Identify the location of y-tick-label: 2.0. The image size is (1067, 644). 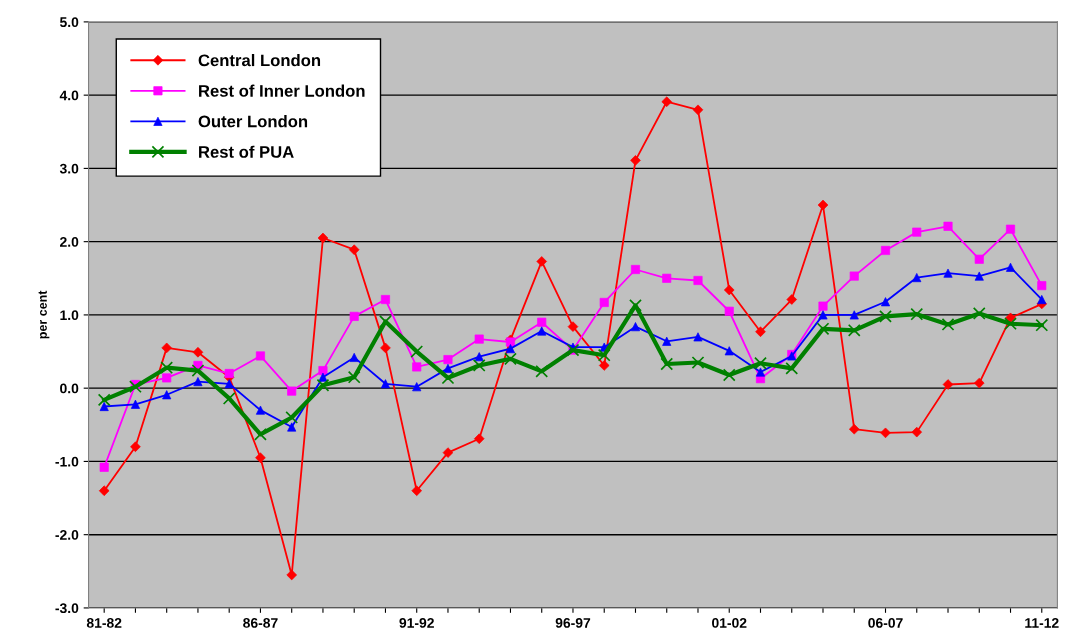
(69, 242).